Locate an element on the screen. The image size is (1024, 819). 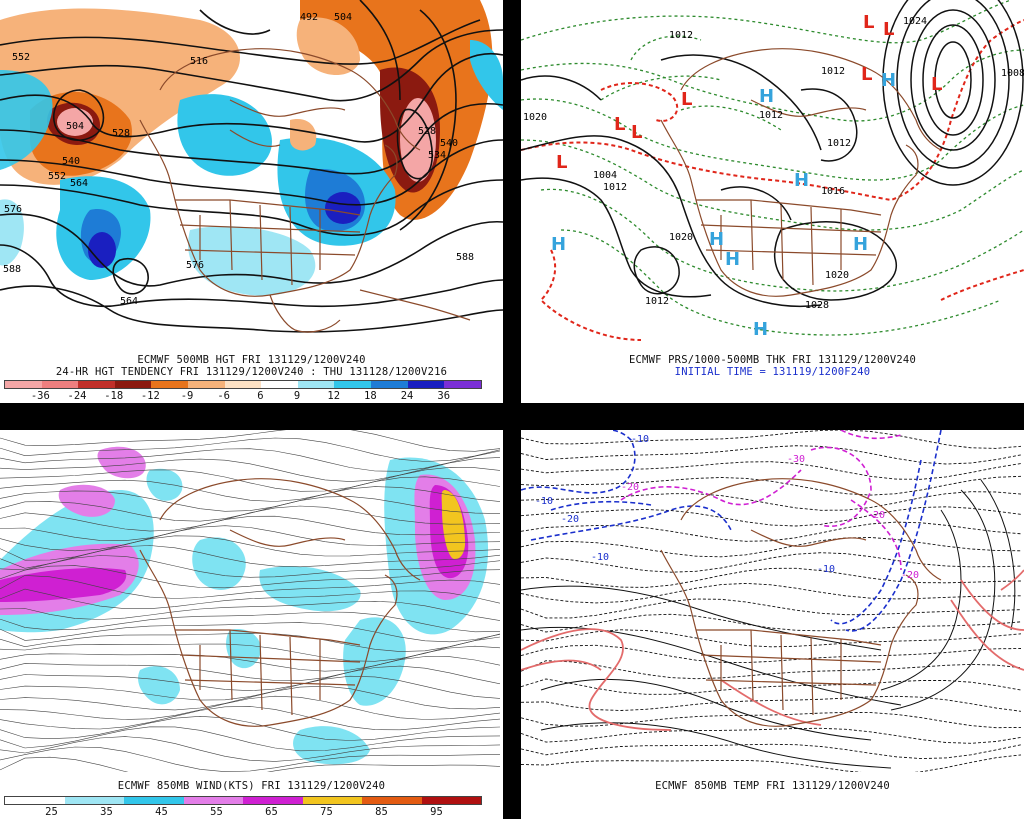
scale-tick: -24 is located at coordinates (77, 396).